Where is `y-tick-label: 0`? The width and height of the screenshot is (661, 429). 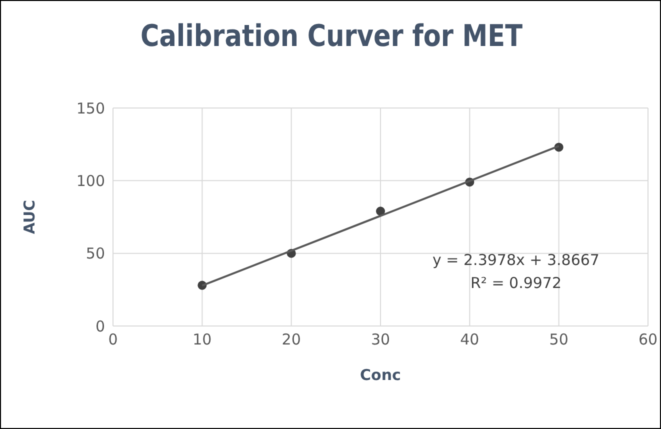 y-tick-label: 0 is located at coordinates (100, 326).